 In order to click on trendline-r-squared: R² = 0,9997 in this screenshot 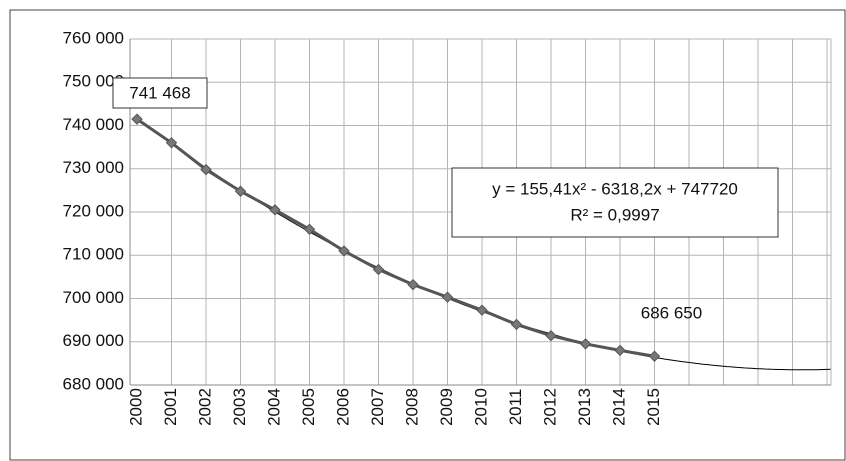, I will do `click(614, 214)`.